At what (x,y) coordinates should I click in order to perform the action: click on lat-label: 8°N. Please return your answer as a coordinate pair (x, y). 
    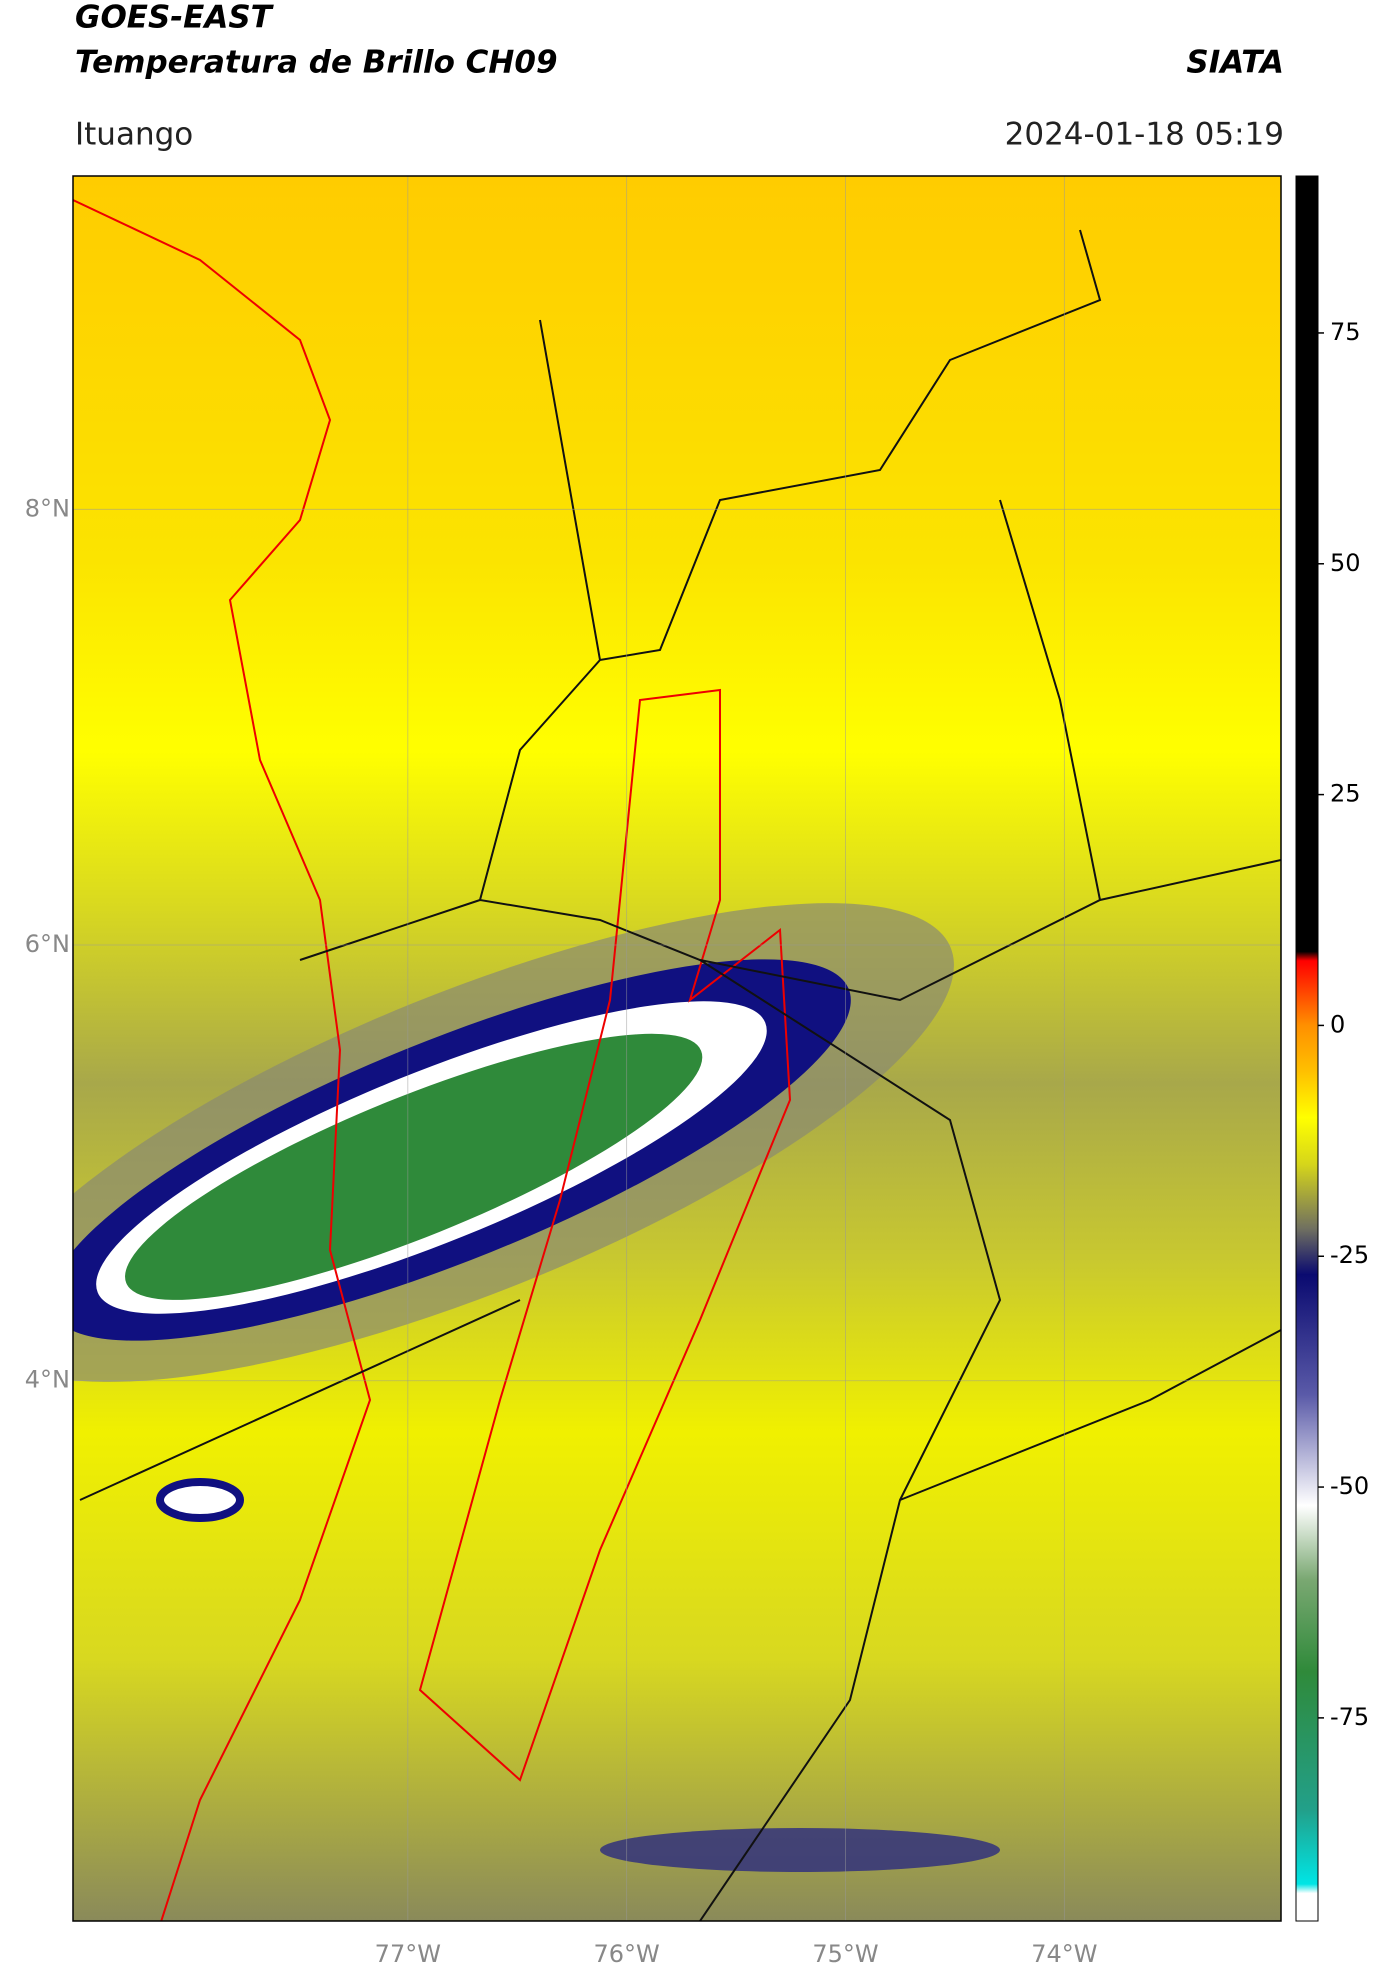
    Looking at the image, I should click on (47, 508).